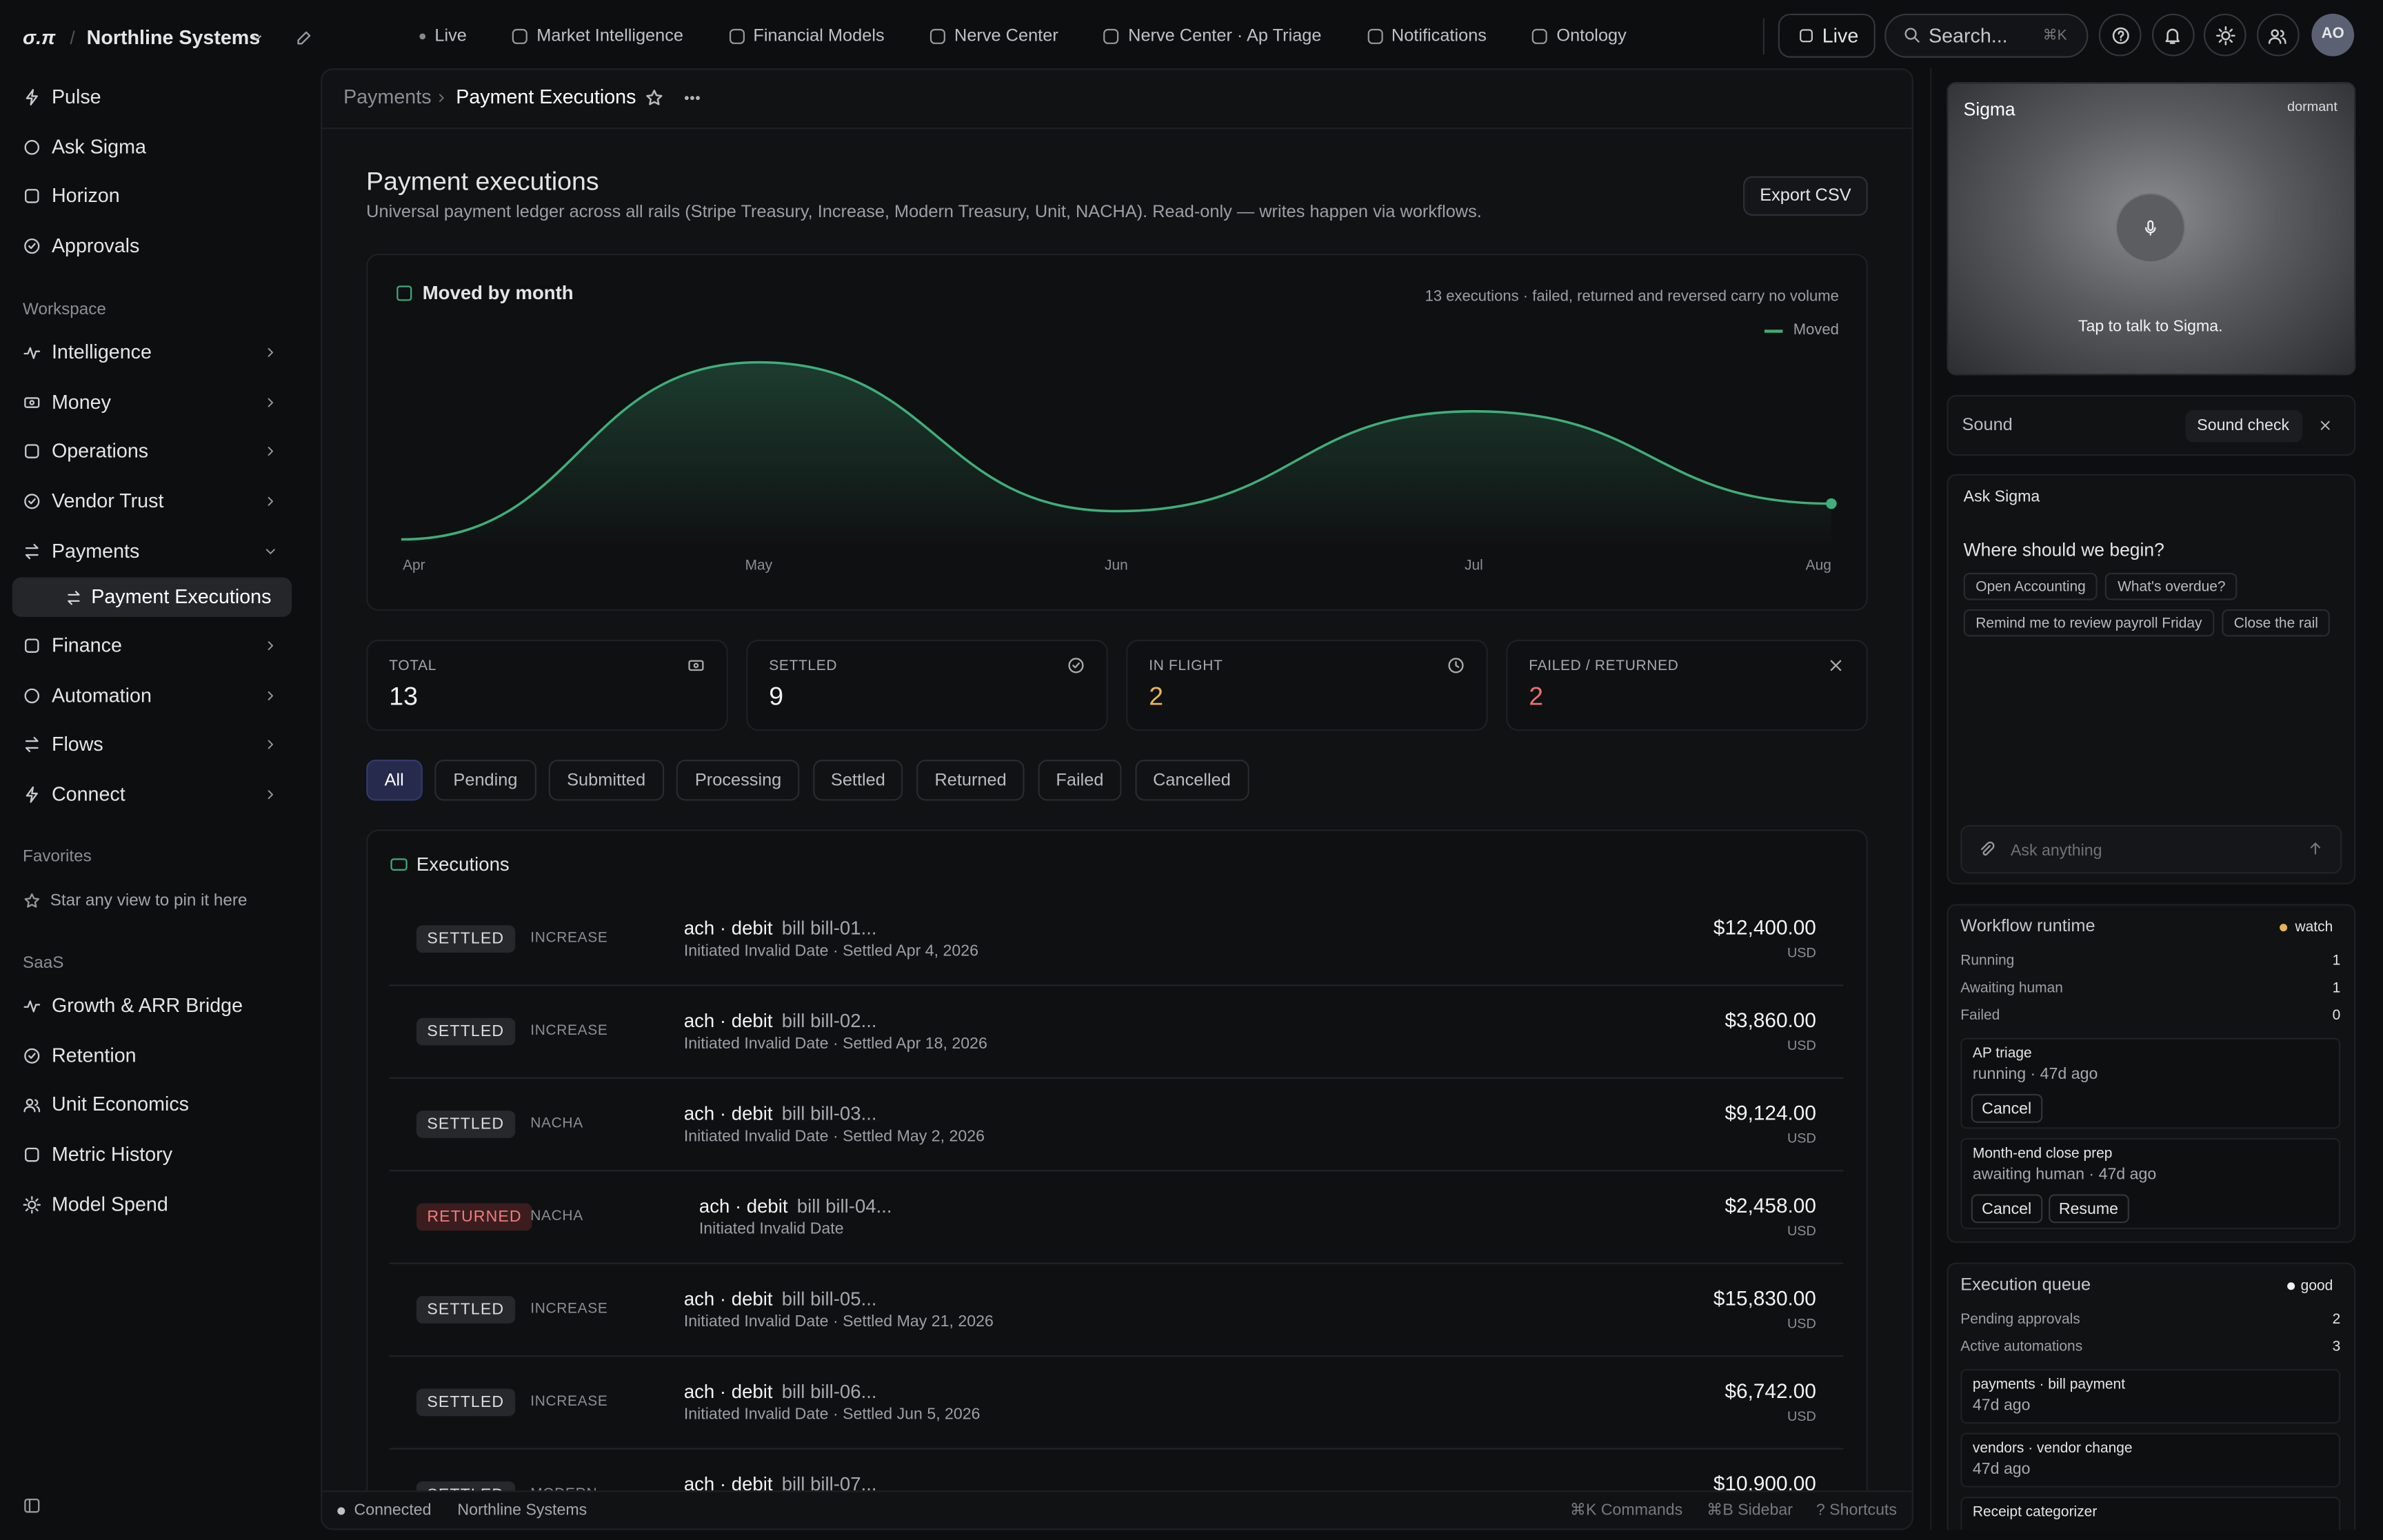 Image resolution: width=2383 pixels, height=1540 pixels. Describe the element at coordinates (1989, 110) in the screenshot. I see `sigma-title: Sigma` at that location.